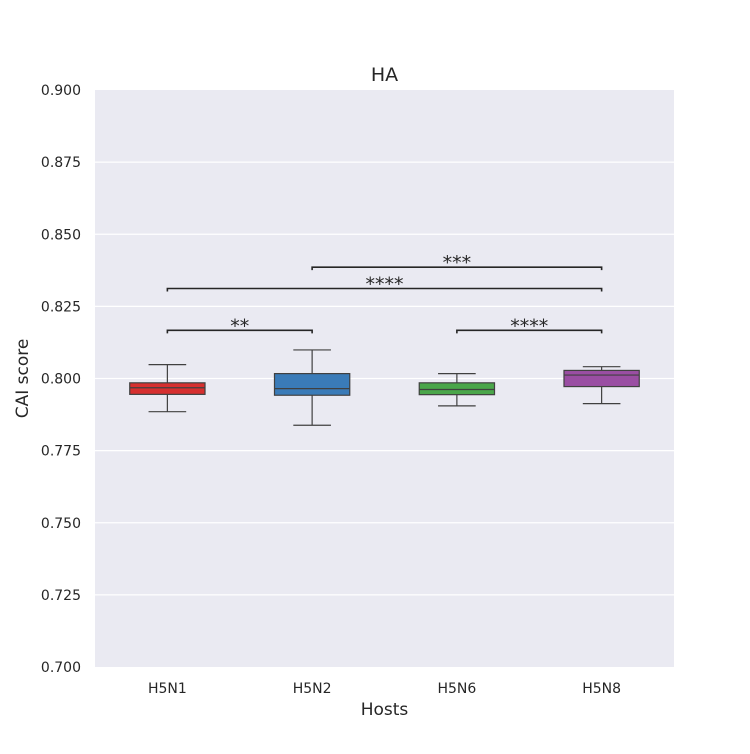 The image size is (750, 754). Describe the element at coordinates (601, 689) in the screenshot. I see `x-tick-label: H5N8` at that location.